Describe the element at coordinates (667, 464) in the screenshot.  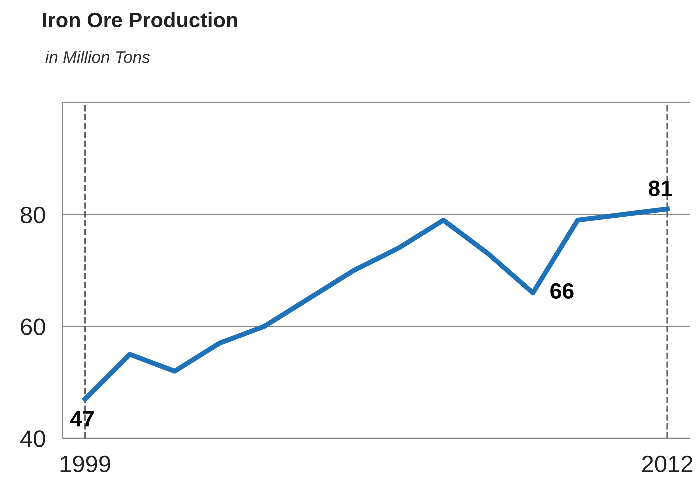
I see `x-tick-label: 2012` at that location.